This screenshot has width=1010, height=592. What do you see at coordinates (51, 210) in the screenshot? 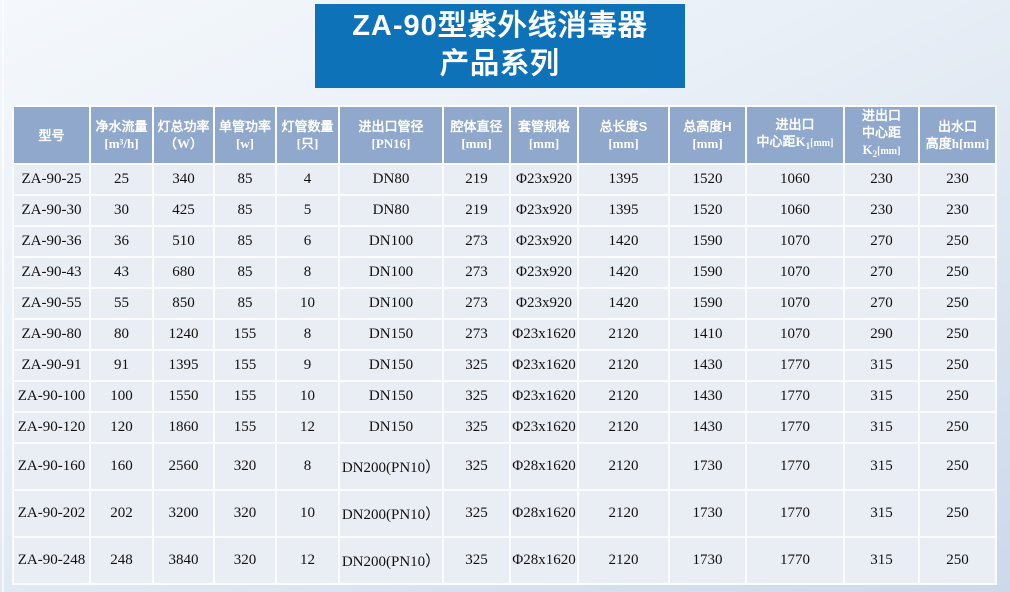
I see `cell-model: ZA-90-30` at bounding box center [51, 210].